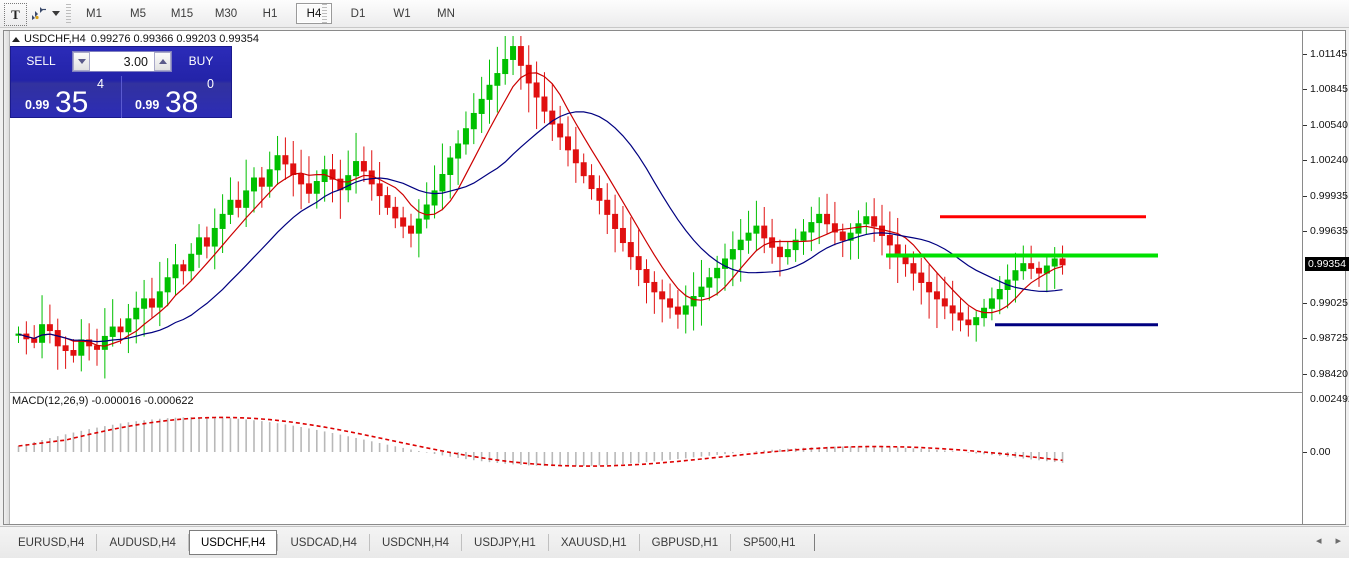 The height and width of the screenshot is (563, 1349). I want to click on octp-quotes: 0.99 35 4 0.99 38 0, so click(121, 97).